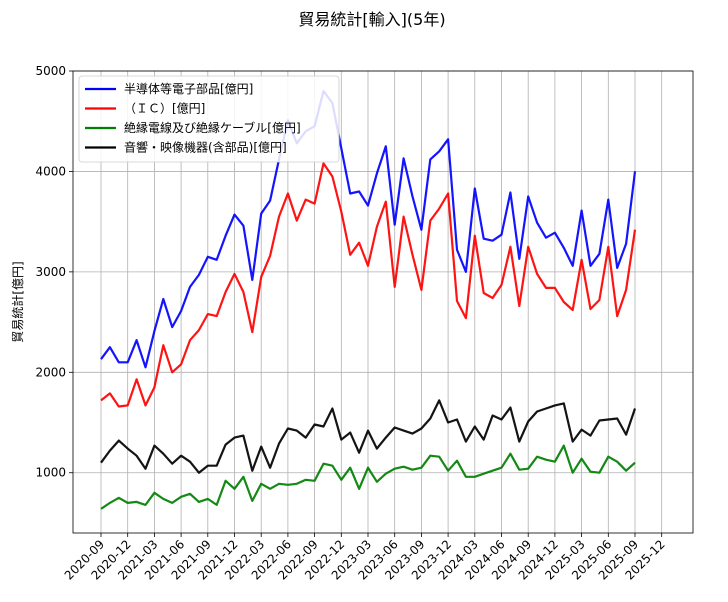 This screenshot has width=728, height=602. I want to click on y-tick-label: 1000, so click(50, 473).